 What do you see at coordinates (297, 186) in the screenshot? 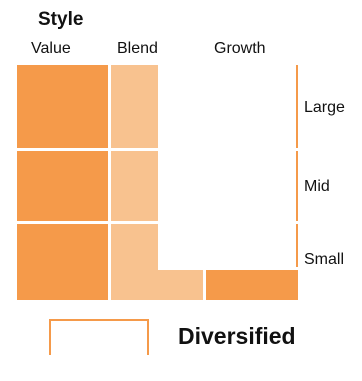
I see `row-divider-mid` at bounding box center [297, 186].